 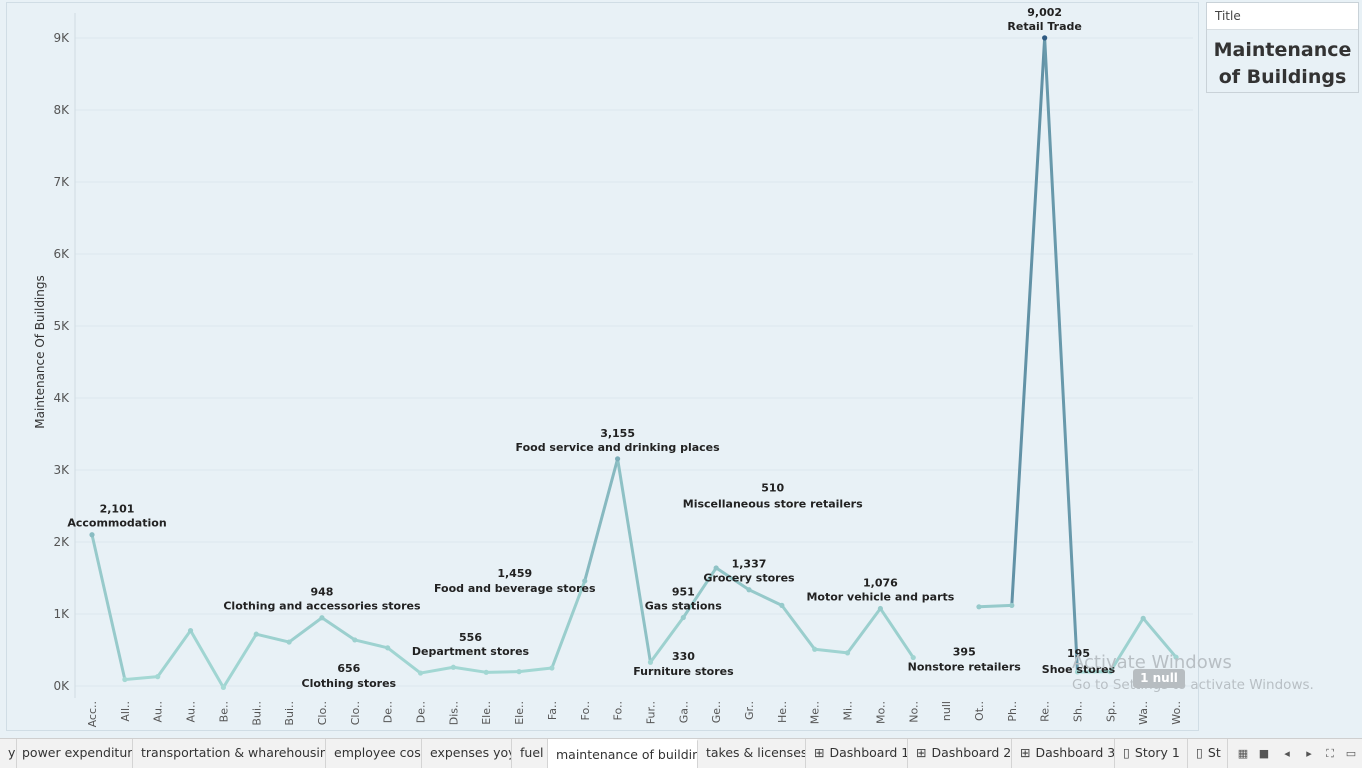 I want to click on data-label-value: 1,459, so click(x=514, y=573).